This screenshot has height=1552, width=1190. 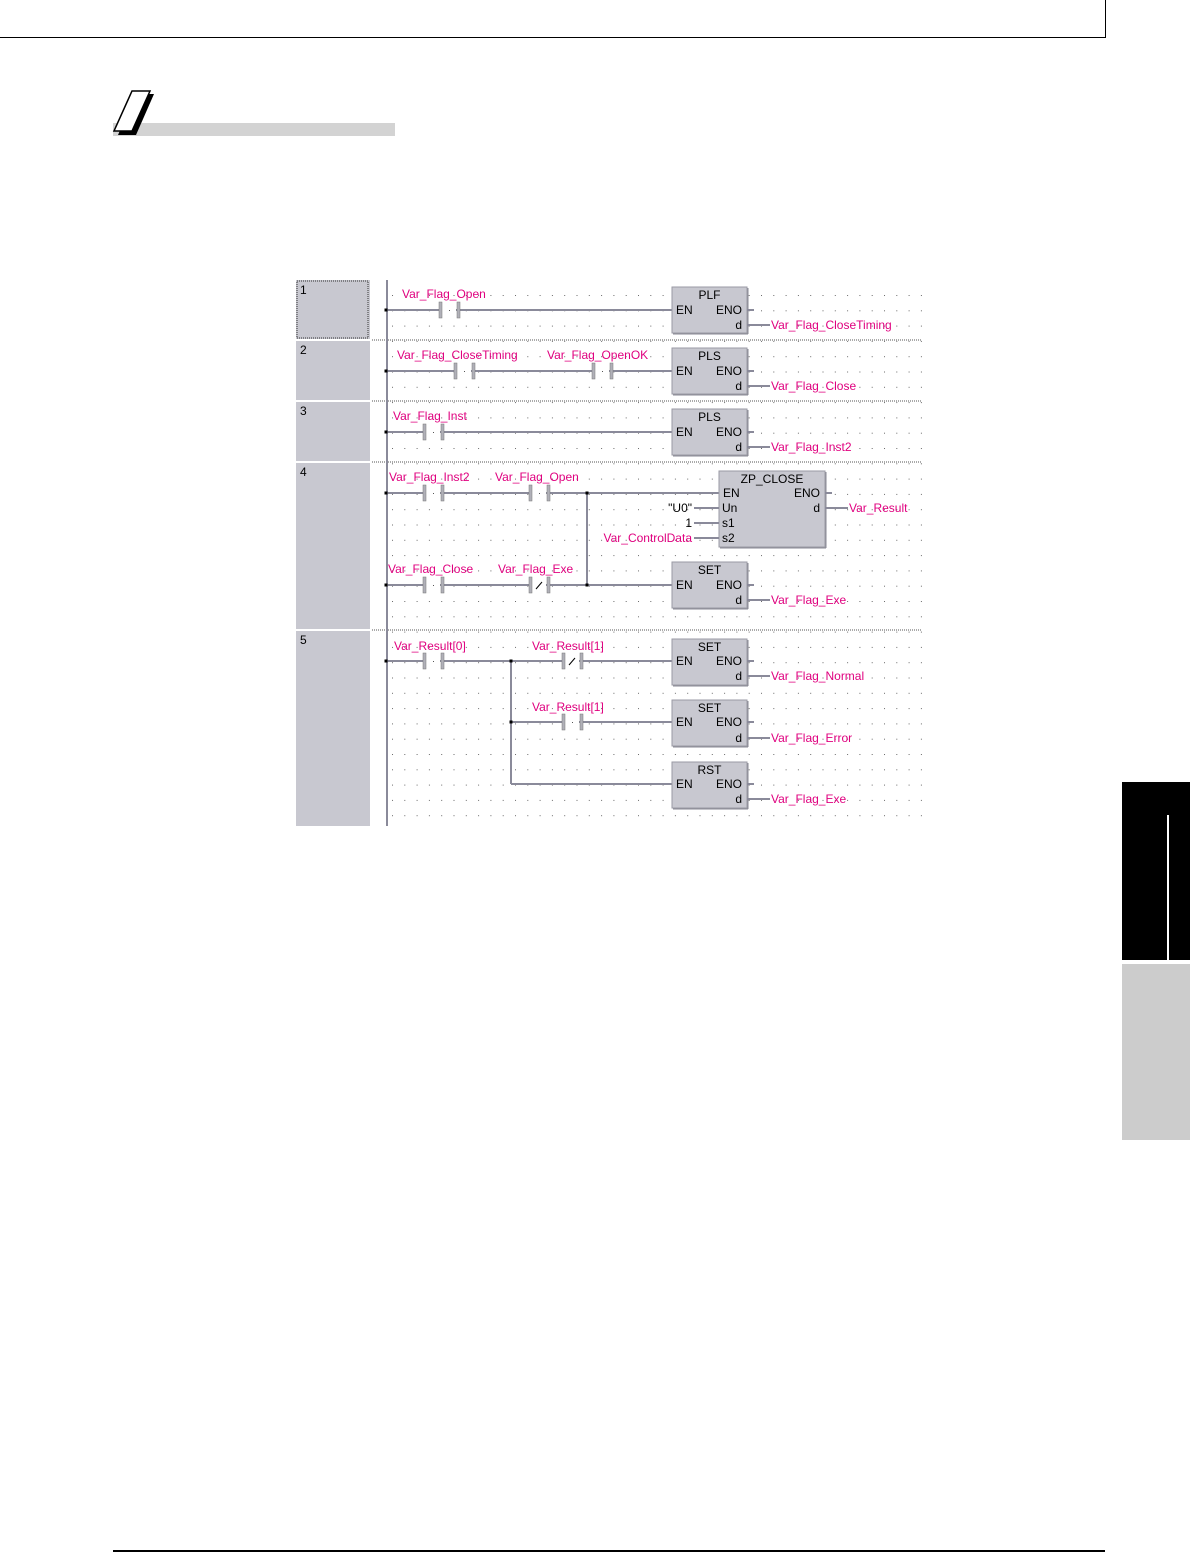 I want to click on footer-rule, so click(x=609, y=1551).